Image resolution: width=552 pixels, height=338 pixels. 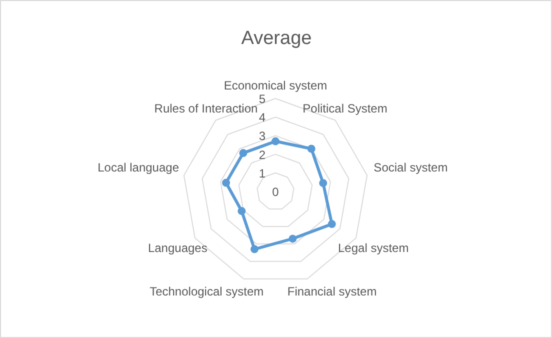 What do you see at coordinates (262, 155) in the screenshot?
I see `y-tick-label: 2` at bounding box center [262, 155].